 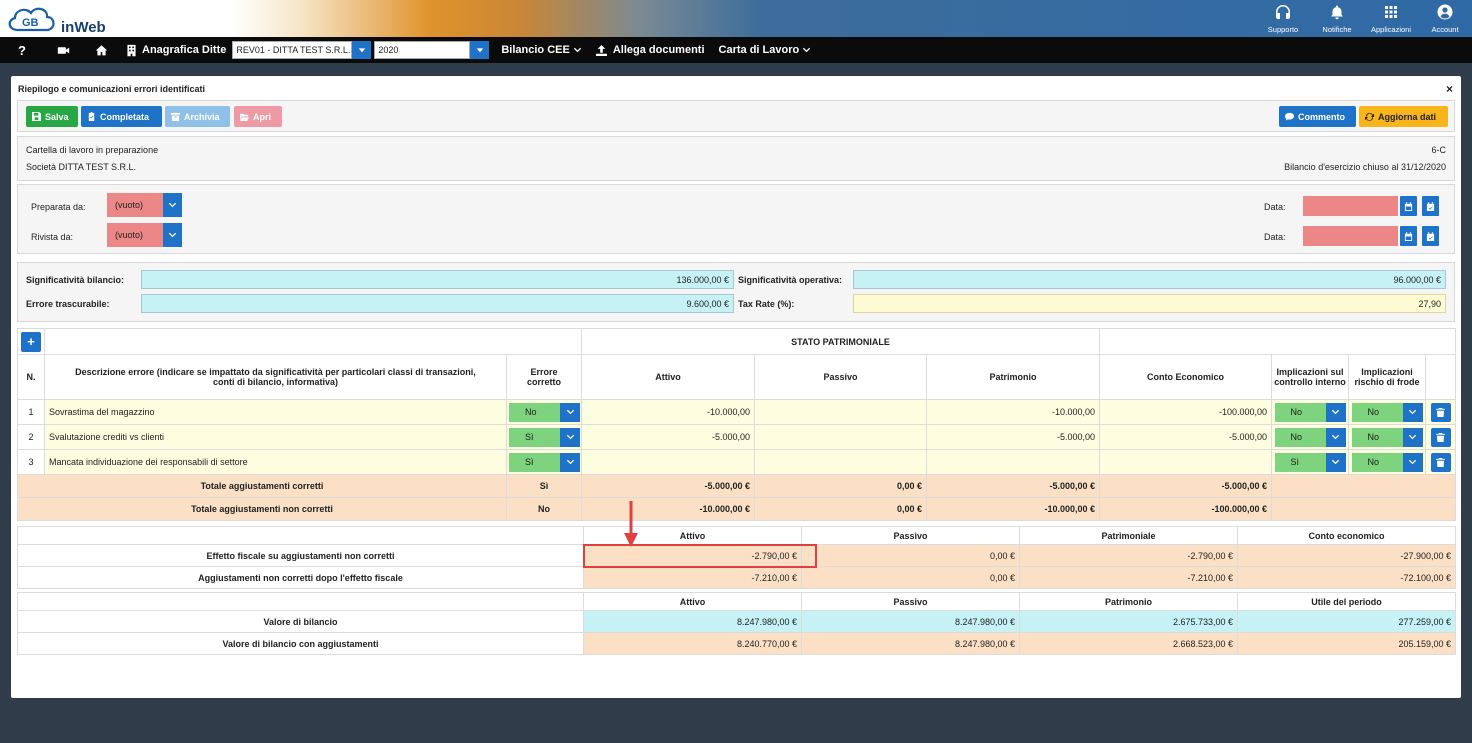 What do you see at coordinates (1377, 462) in the screenshot?
I see `impl-frode-select-value: No` at bounding box center [1377, 462].